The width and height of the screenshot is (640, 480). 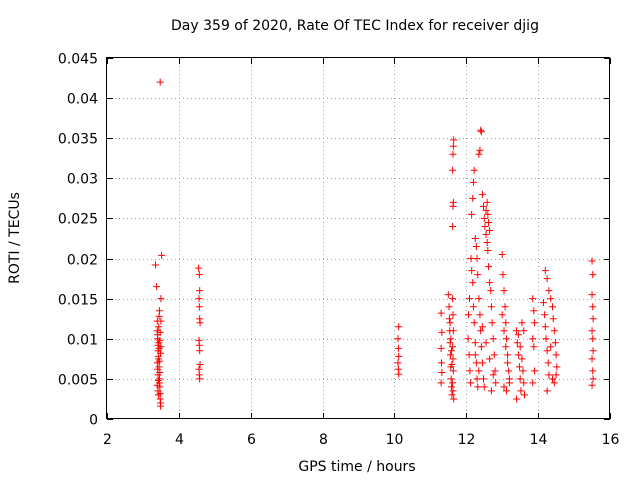 I want to click on x-axis-title: GPS time / hours, so click(x=356, y=467).